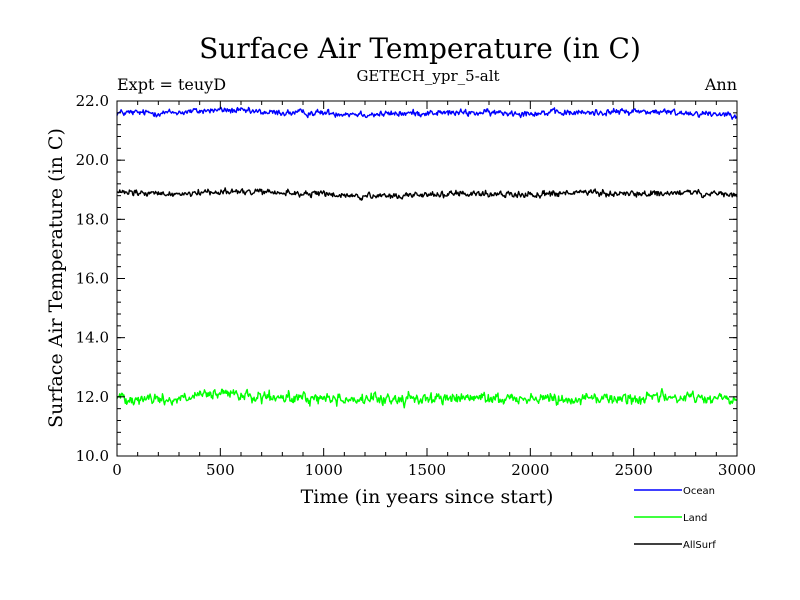 The image size is (800, 600). Describe the element at coordinates (699, 491) in the screenshot. I see `legend-label-ocean: Ocean` at that location.